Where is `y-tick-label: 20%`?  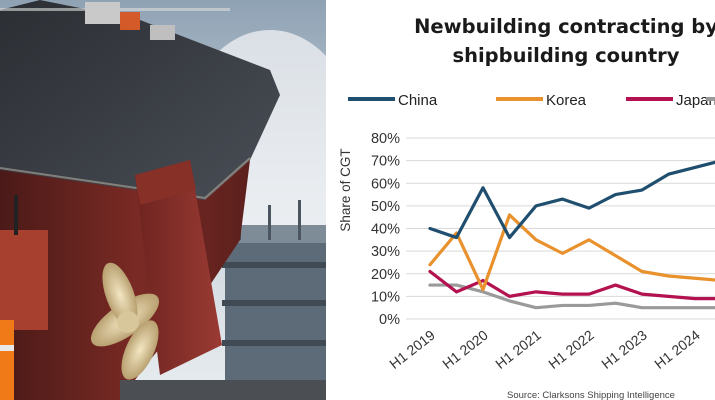
y-tick-label: 20% is located at coordinates (385, 275).